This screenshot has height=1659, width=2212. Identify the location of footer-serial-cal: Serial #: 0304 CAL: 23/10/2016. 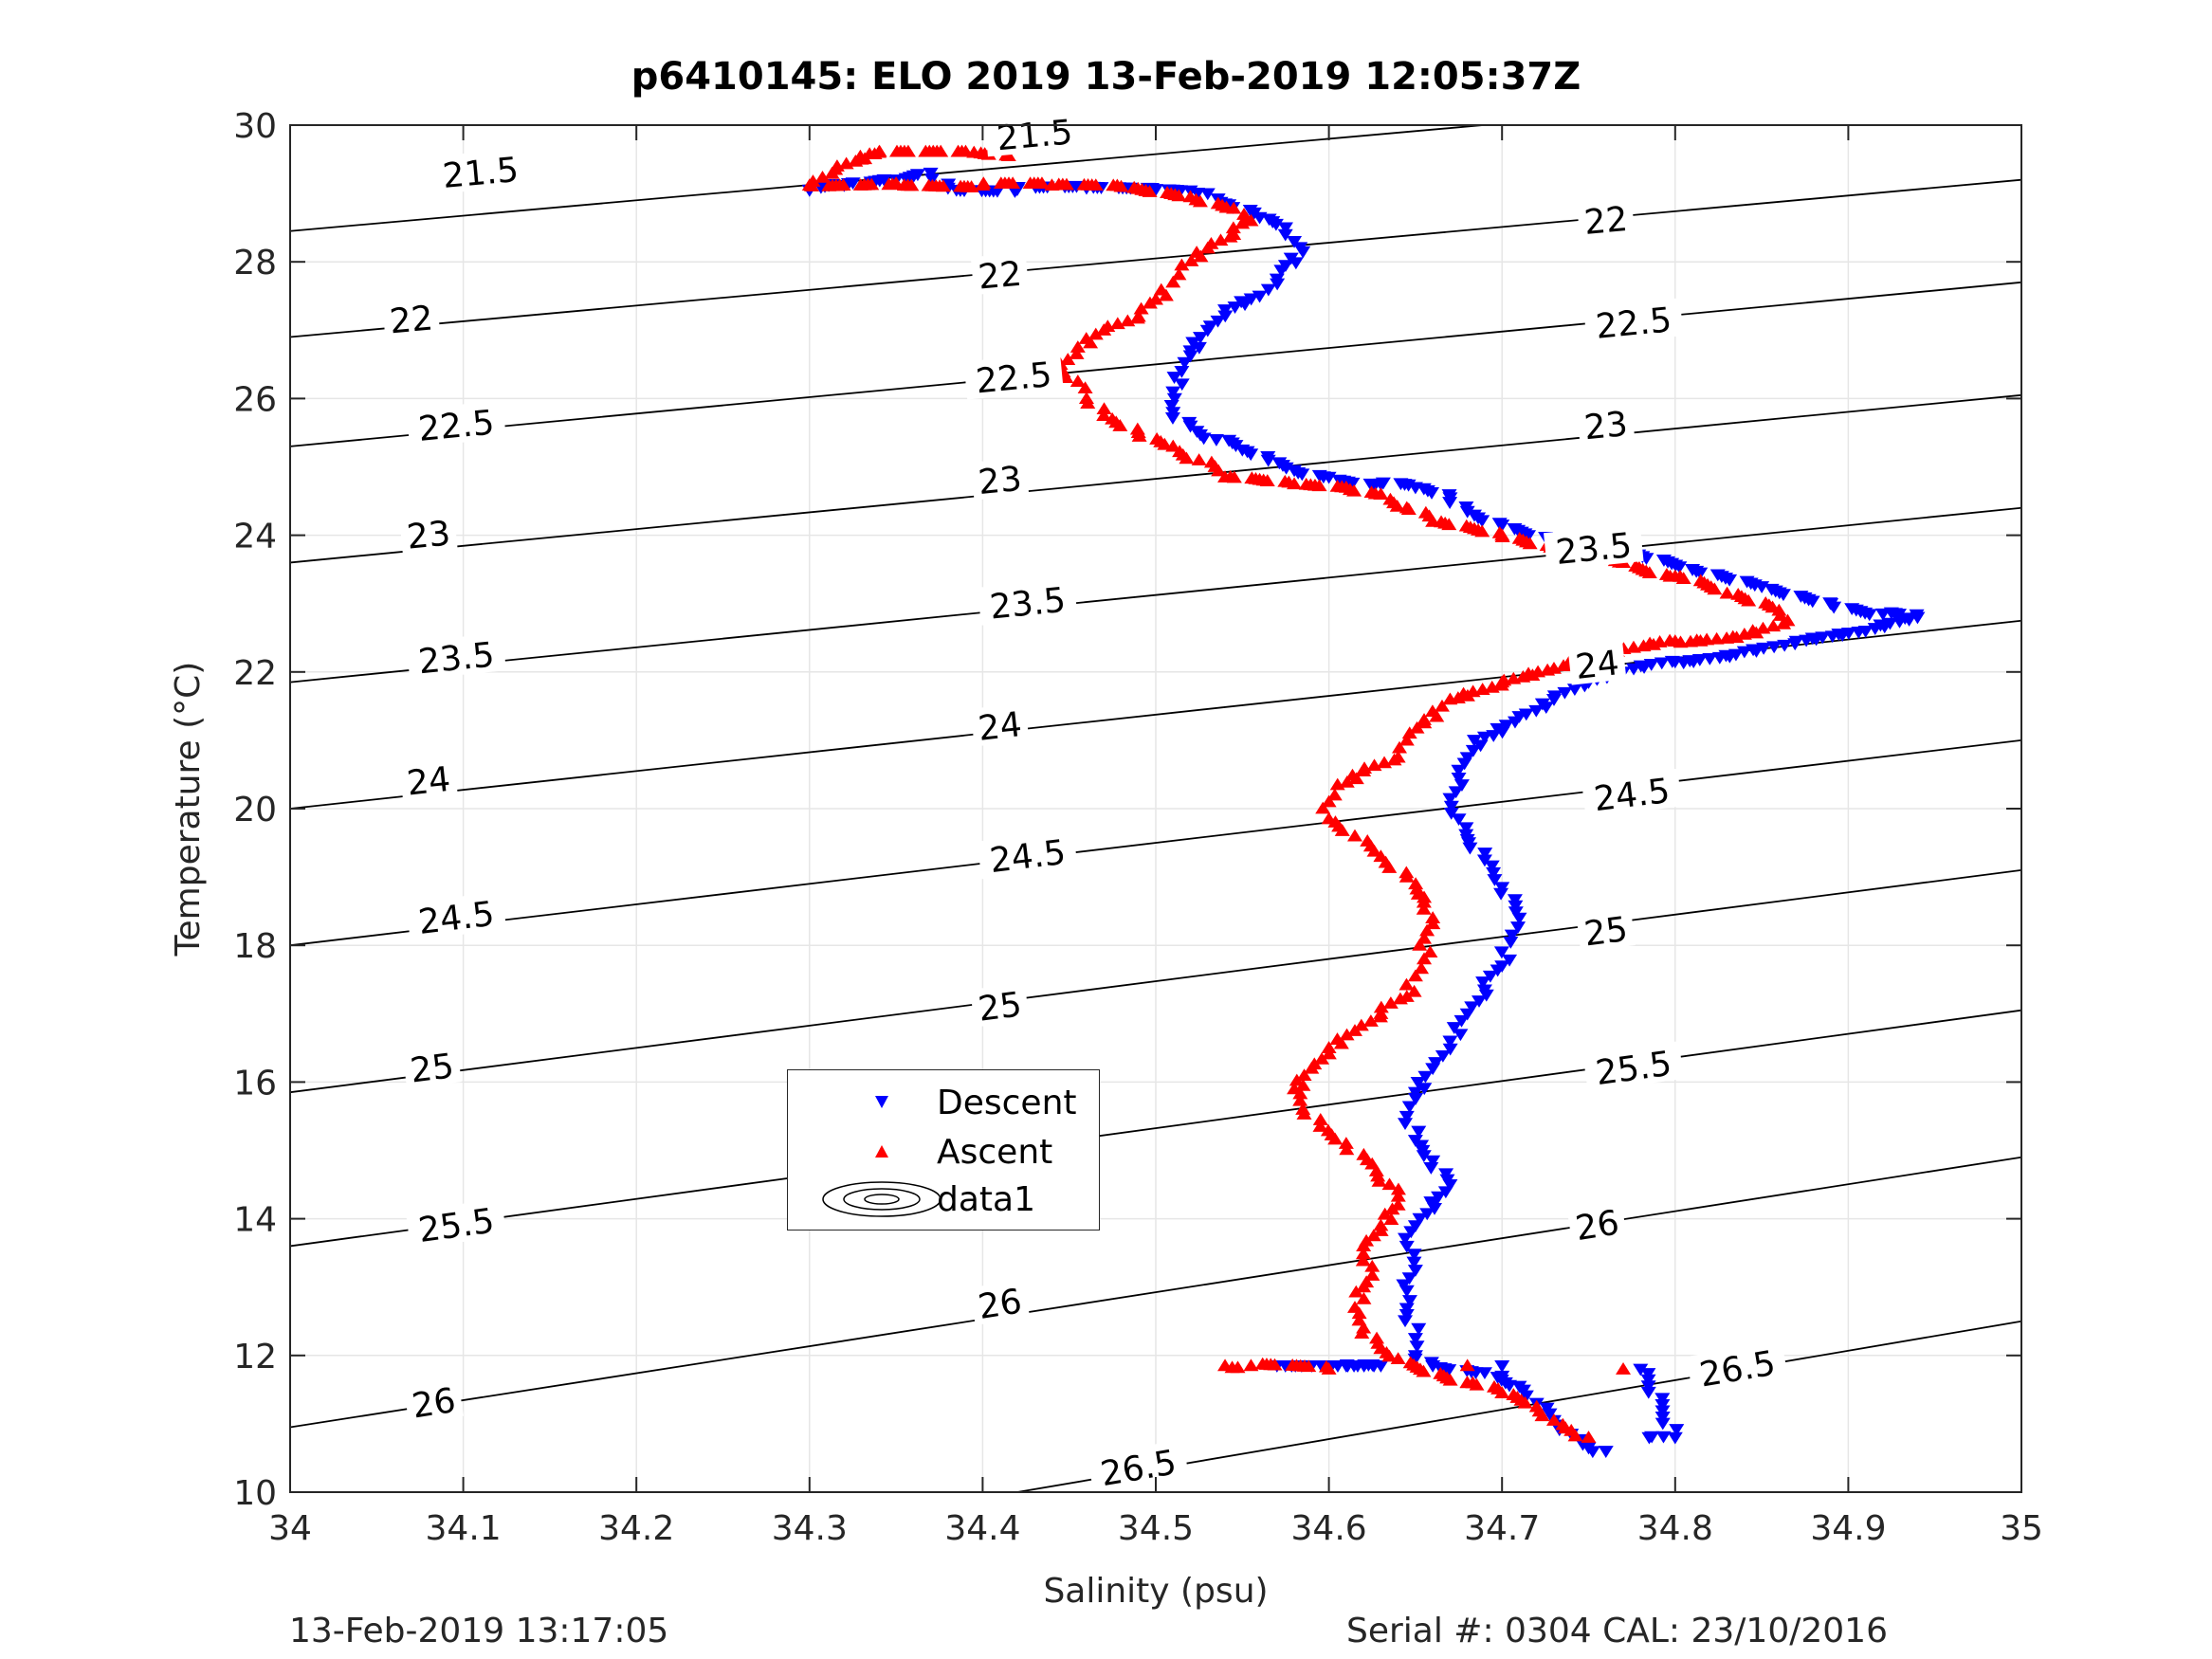
(1617, 1631).